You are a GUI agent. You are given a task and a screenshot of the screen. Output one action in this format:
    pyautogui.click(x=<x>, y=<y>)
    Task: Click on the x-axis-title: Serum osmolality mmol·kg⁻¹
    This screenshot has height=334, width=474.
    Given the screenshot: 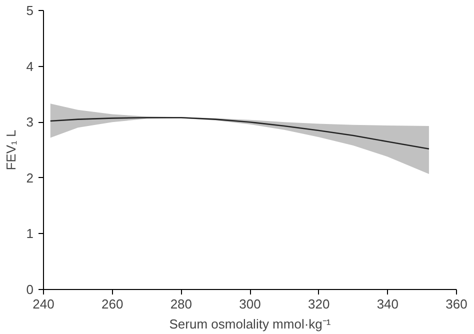 What is the action you would take?
    pyautogui.click(x=250, y=324)
    